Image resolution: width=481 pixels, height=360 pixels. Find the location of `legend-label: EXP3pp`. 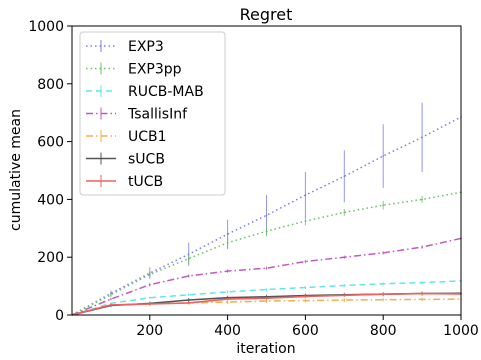

legend-label: EXP3pp is located at coordinates (155, 70).